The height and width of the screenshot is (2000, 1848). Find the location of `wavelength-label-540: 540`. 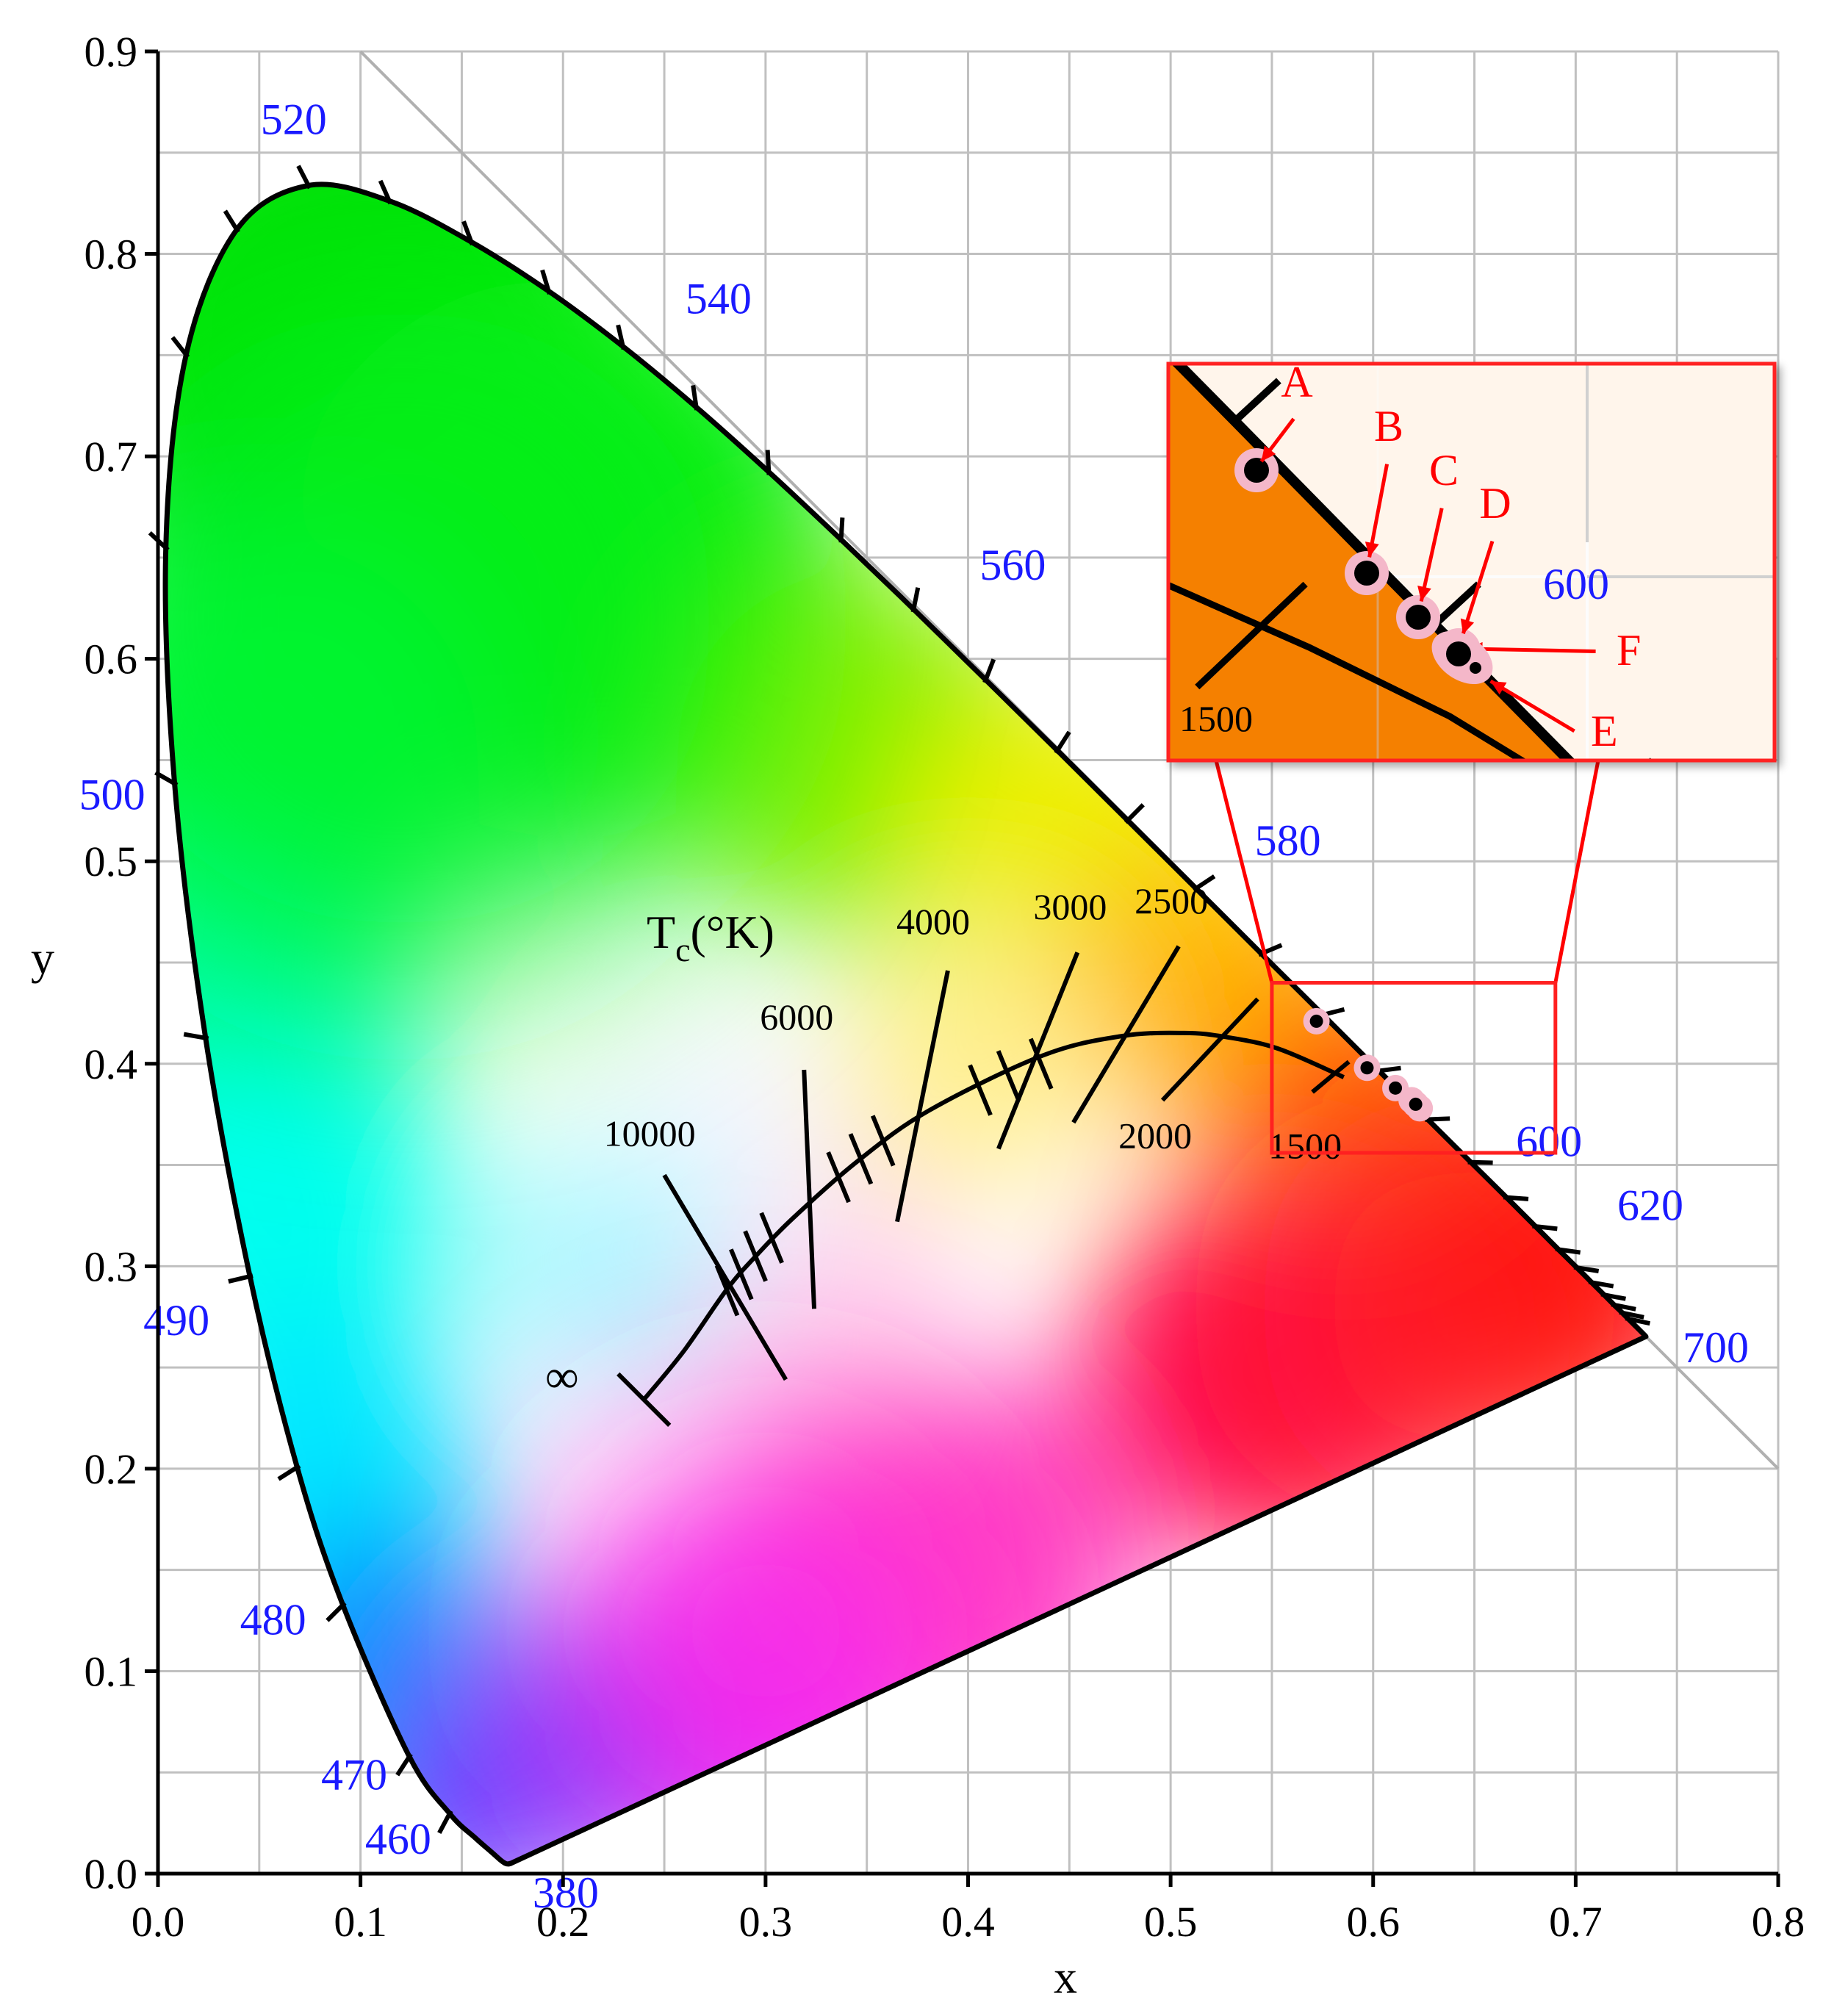

wavelength-label-540: 540 is located at coordinates (719, 298).